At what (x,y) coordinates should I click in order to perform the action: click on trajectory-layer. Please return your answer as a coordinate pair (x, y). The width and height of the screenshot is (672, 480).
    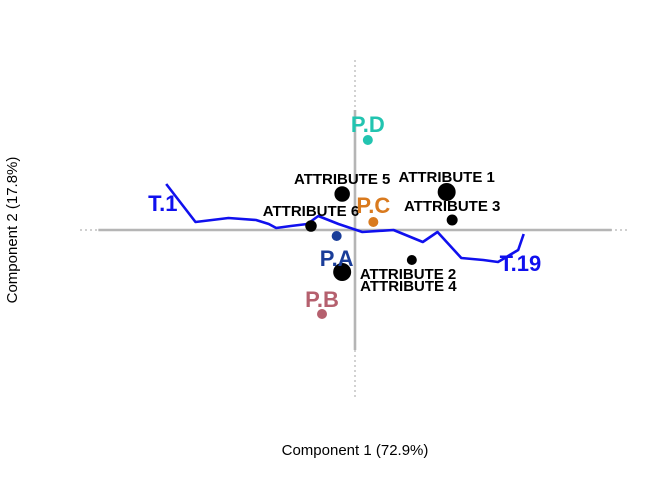
    Looking at the image, I should click on (345, 223).